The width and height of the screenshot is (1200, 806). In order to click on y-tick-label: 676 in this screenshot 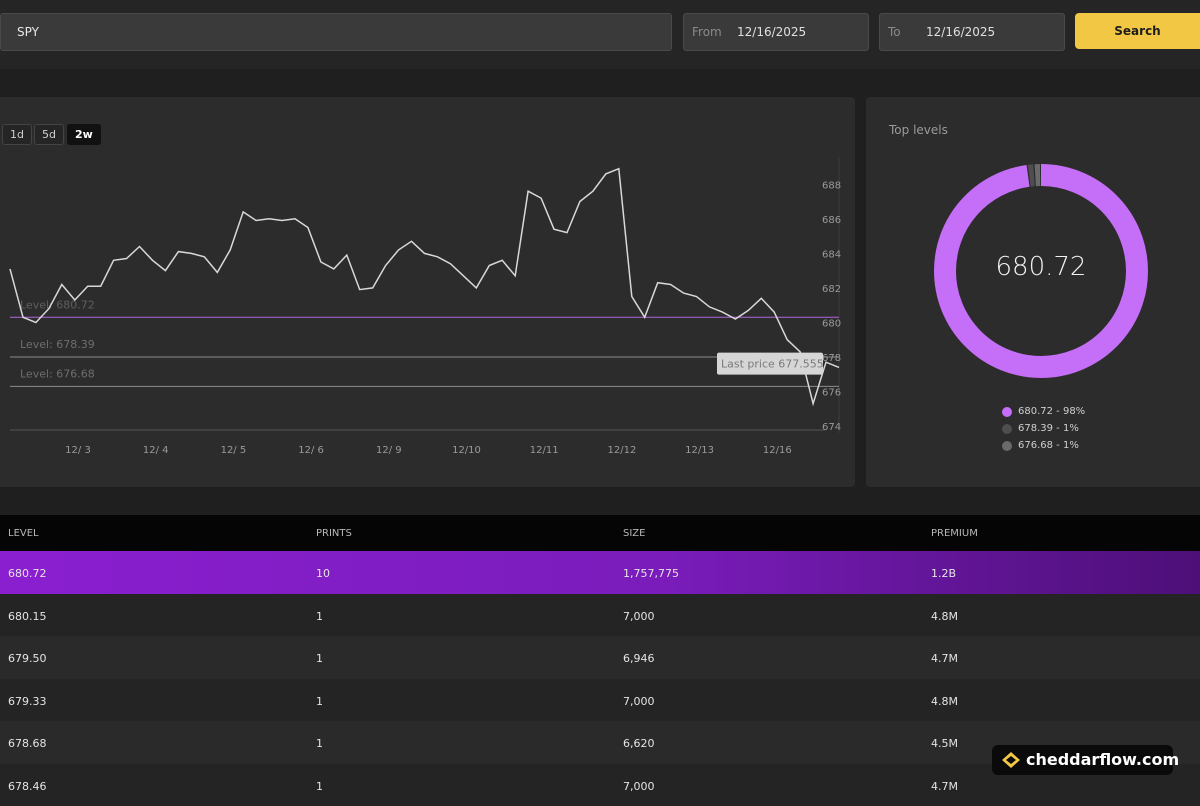, I will do `click(831, 393)`.